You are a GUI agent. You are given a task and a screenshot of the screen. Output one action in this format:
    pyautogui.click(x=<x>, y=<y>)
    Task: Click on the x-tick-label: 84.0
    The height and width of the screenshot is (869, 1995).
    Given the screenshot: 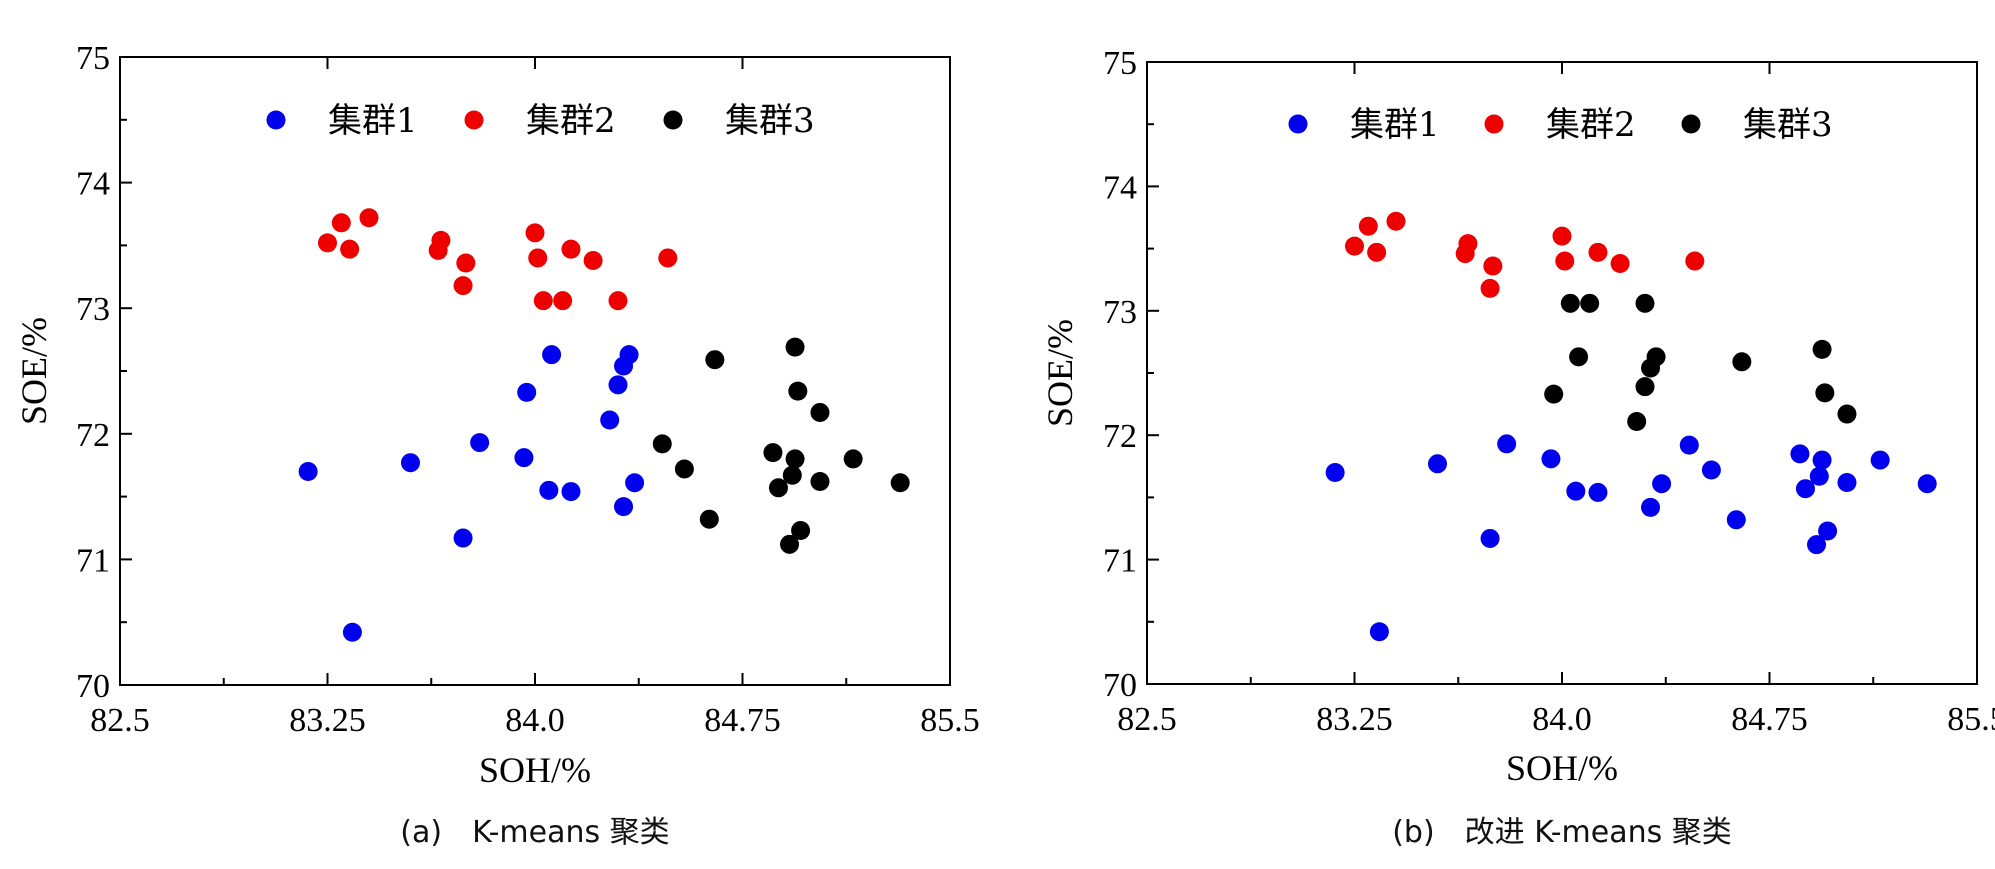 What is the action you would take?
    pyautogui.click(x=1562, y=719)
    